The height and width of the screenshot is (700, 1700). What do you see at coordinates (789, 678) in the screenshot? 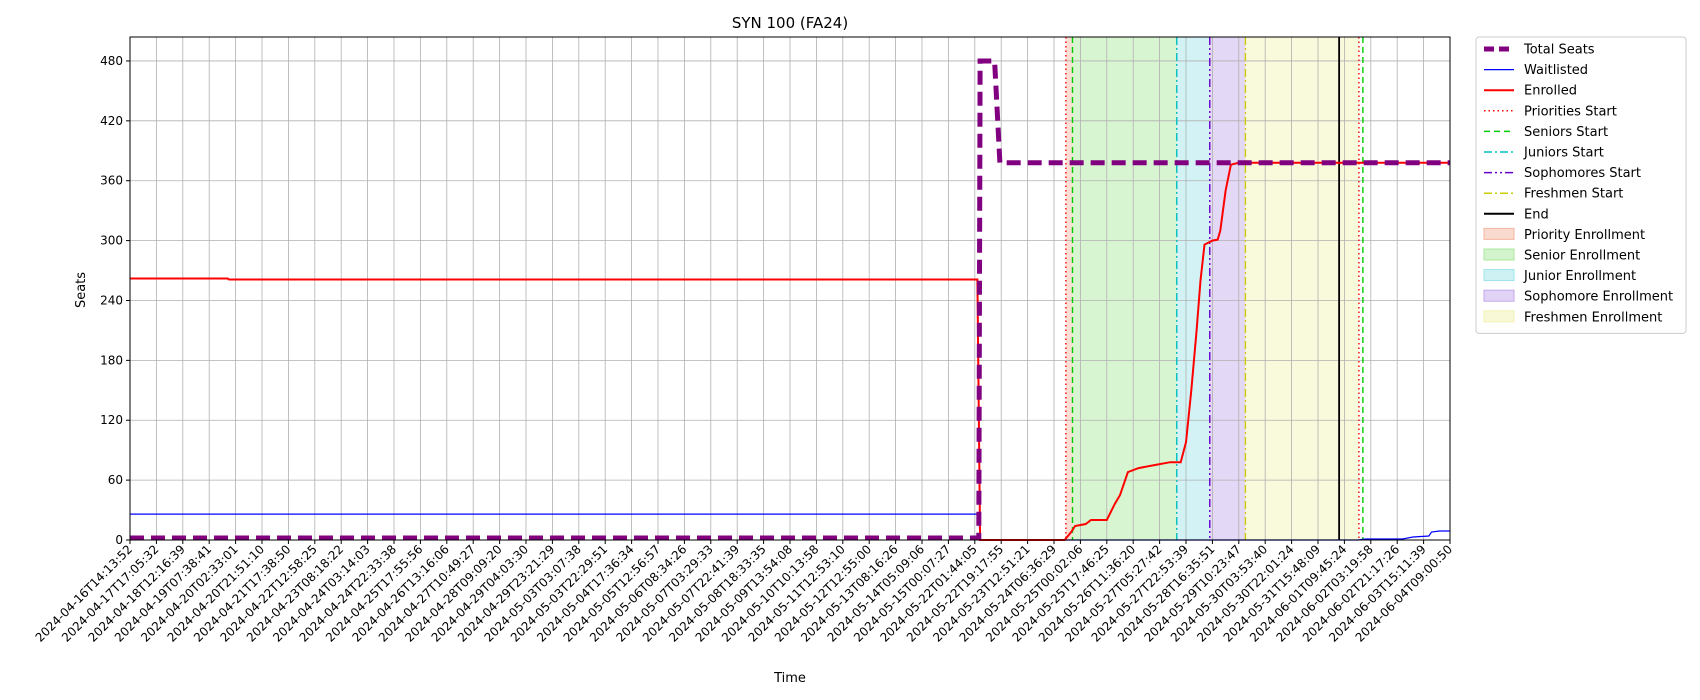
I see `x-axis-label: Time` at bounding box center [789, 678].